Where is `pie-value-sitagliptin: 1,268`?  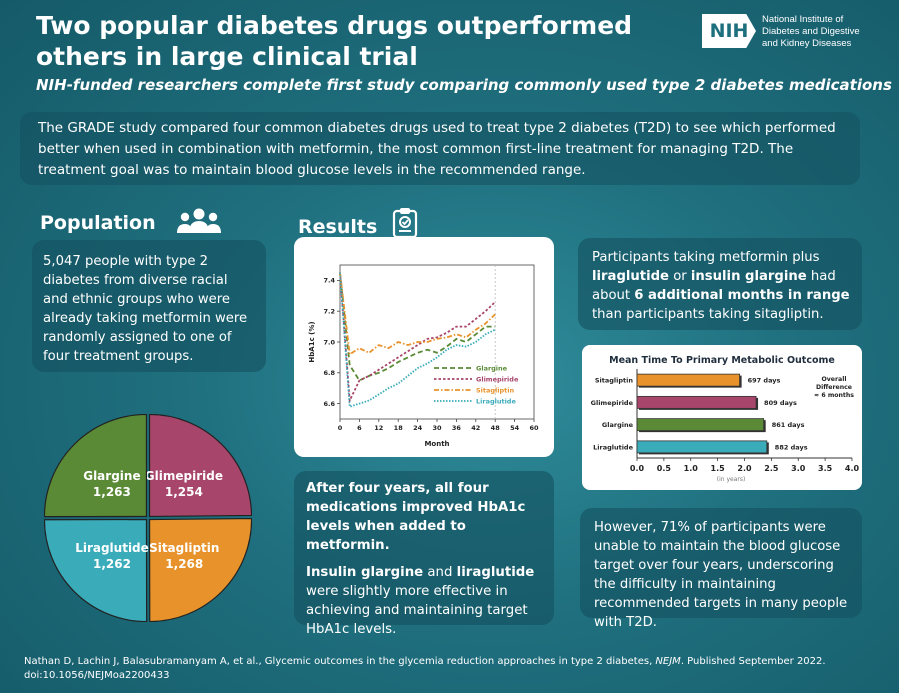 pie-value-sitagliptin: 1,268 is located at coordinates (184, 564).